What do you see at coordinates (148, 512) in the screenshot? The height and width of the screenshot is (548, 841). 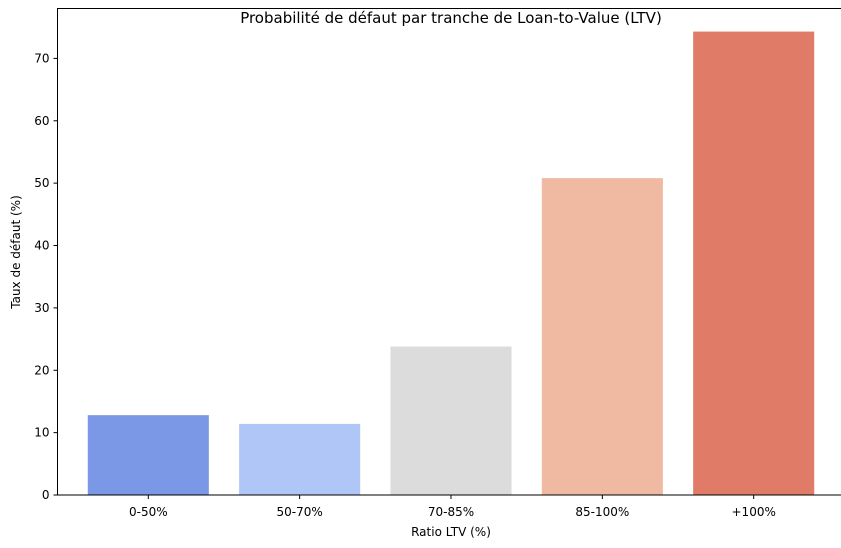 I see `x-tick-label: 0-50%` at bounding box center [148, 512].